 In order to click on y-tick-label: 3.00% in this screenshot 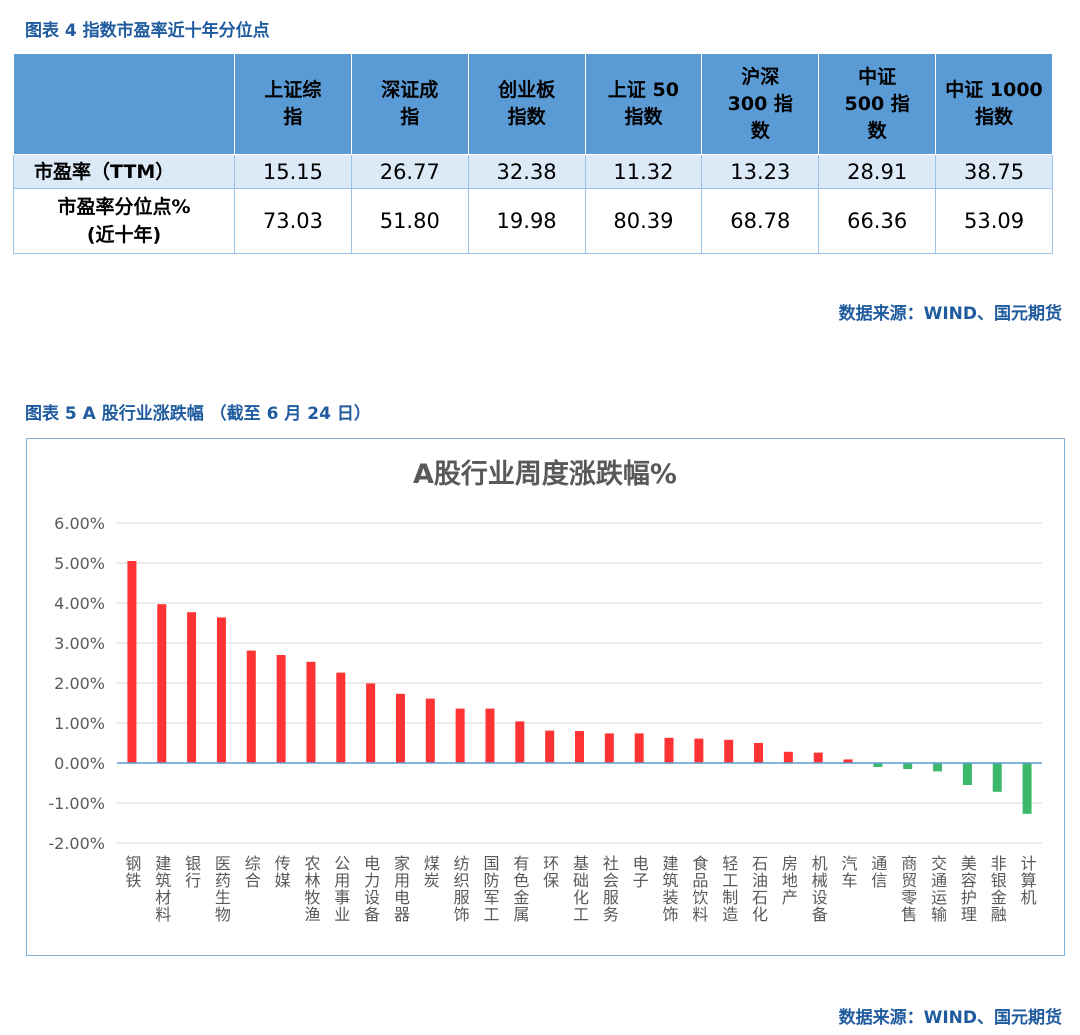, I will do `click(79, 643)`.